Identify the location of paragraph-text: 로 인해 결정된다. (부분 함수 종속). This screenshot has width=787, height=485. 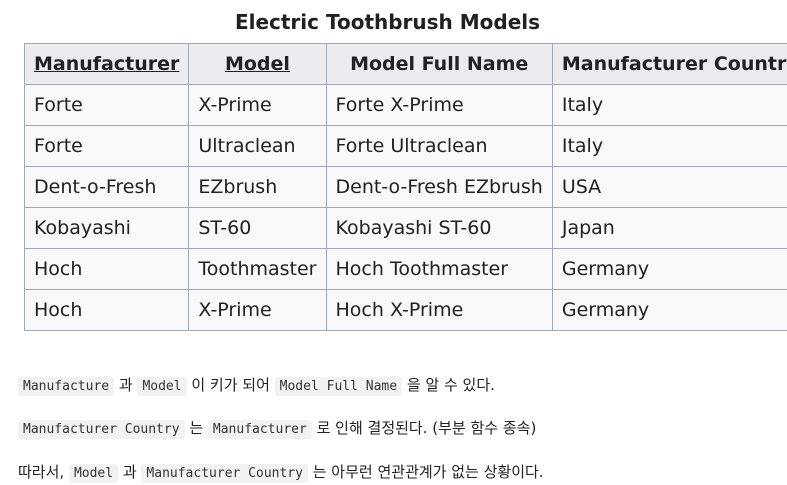
(424, 428).